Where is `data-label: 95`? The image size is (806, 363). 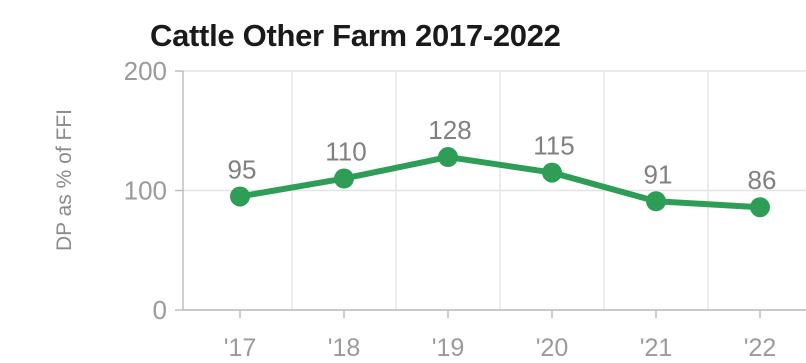 data-label: 95 is located at coordinates (242, 169).